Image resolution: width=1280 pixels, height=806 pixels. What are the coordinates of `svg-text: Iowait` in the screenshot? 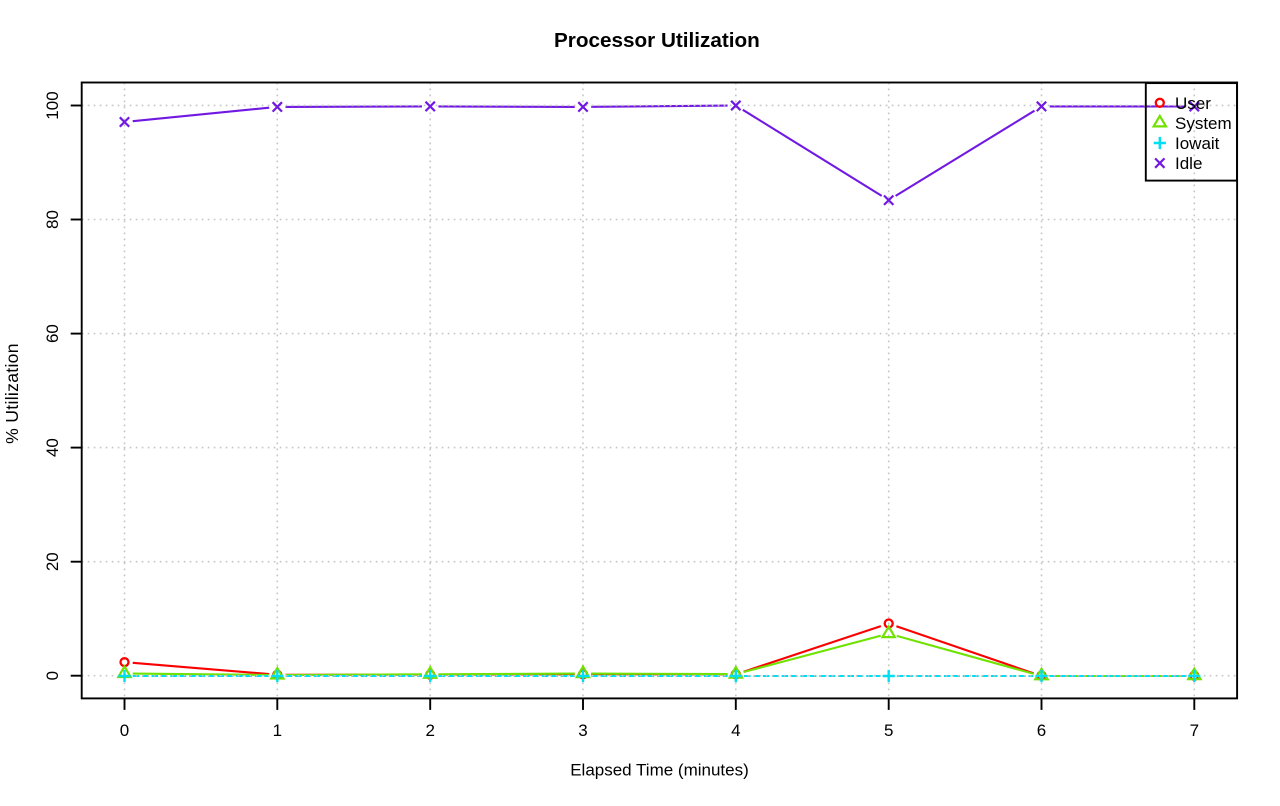 It's located at (1197, 143).